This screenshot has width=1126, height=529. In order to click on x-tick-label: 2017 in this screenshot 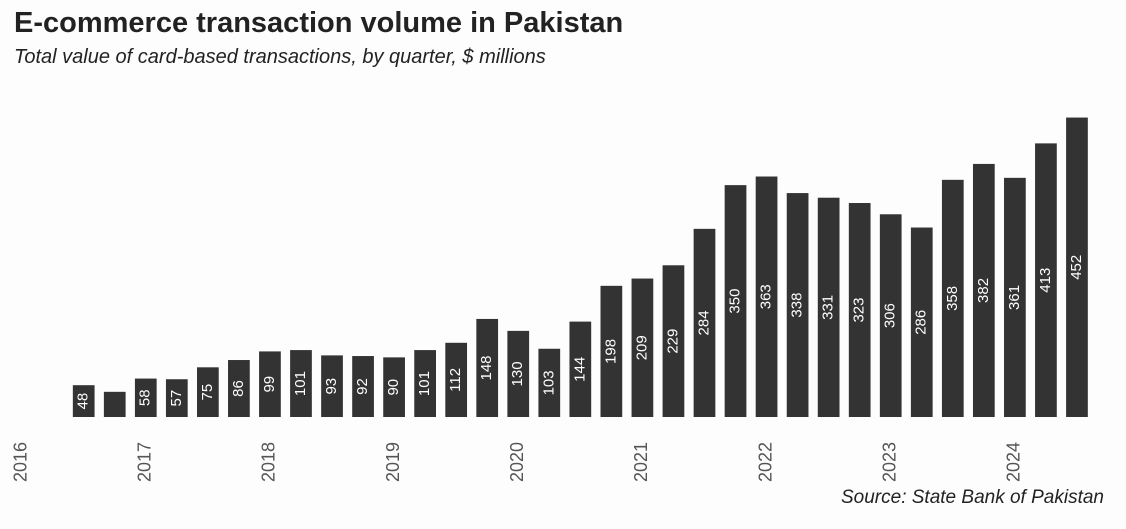, I will do `click(145, 462)`.